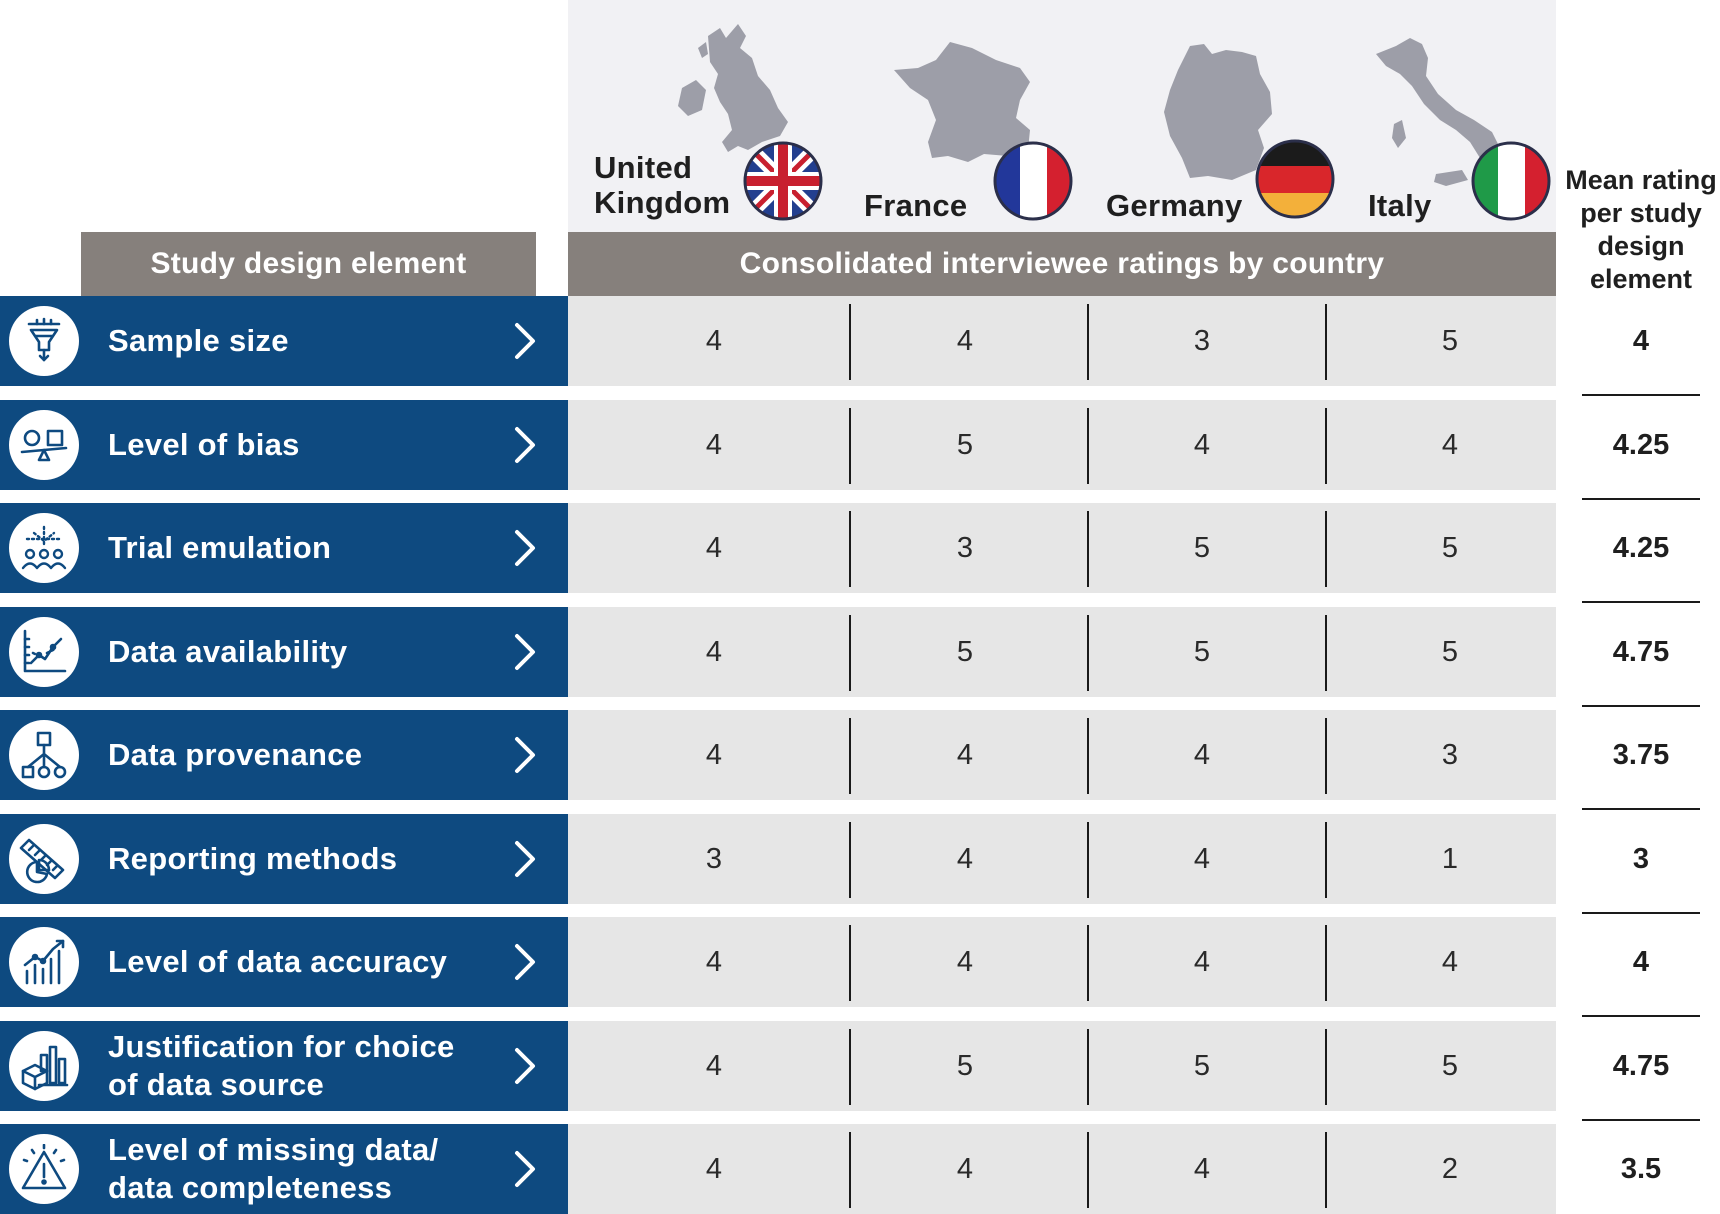 This screenshot has width=1720, height=1214. Describe the element at coordinates (204, 444) in the screenshot. I see `study-element-label: Level of bias` at that location.